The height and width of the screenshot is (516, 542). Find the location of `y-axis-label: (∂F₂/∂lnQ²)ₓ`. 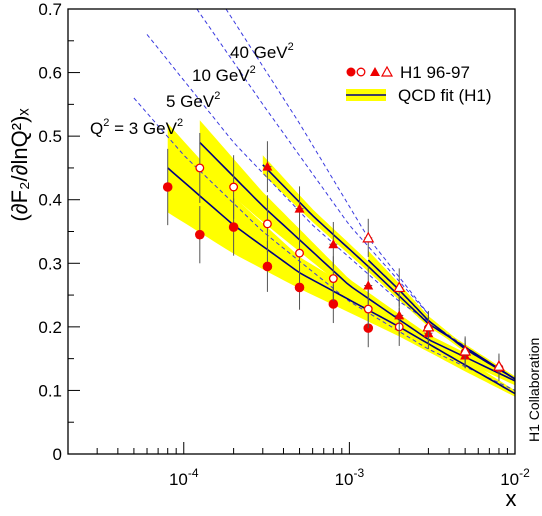

y-axis-label: (∂F₂/∂lnQ²)ₓ is located at coordinates (19, 165).